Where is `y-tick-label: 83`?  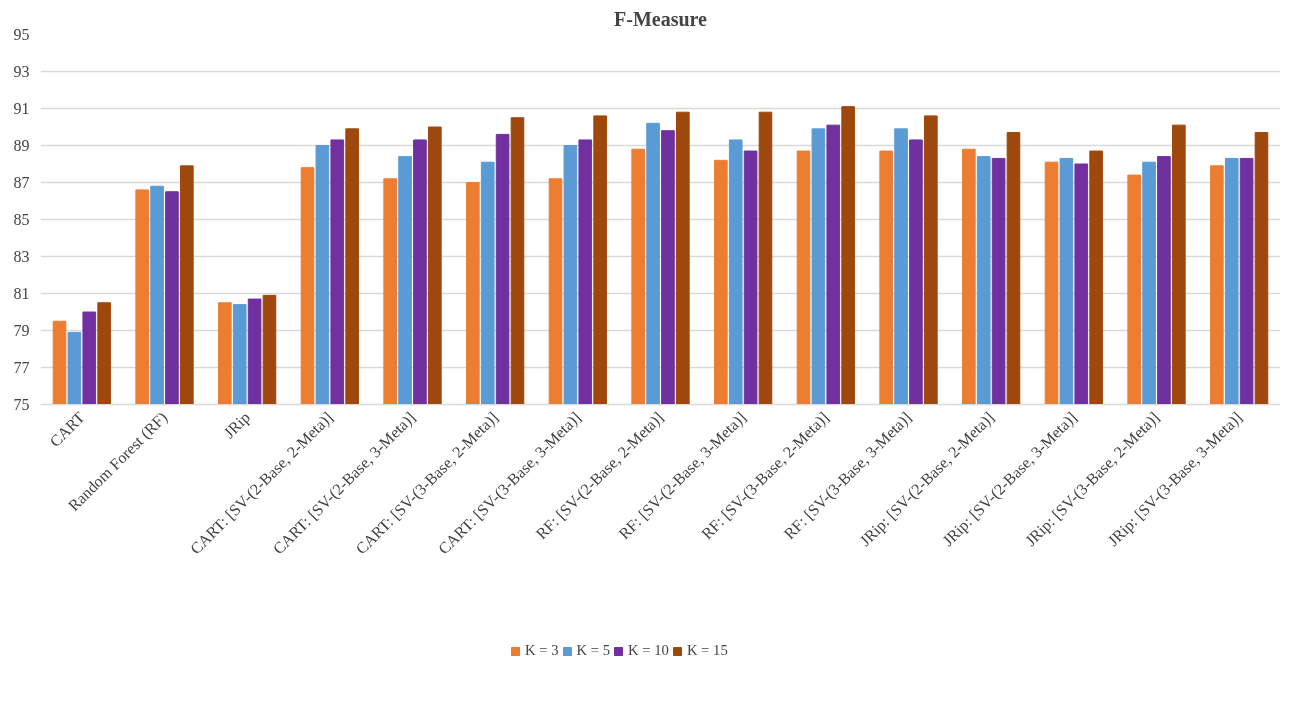 y-tick-label: 83 is located at coordinates (21, 256).